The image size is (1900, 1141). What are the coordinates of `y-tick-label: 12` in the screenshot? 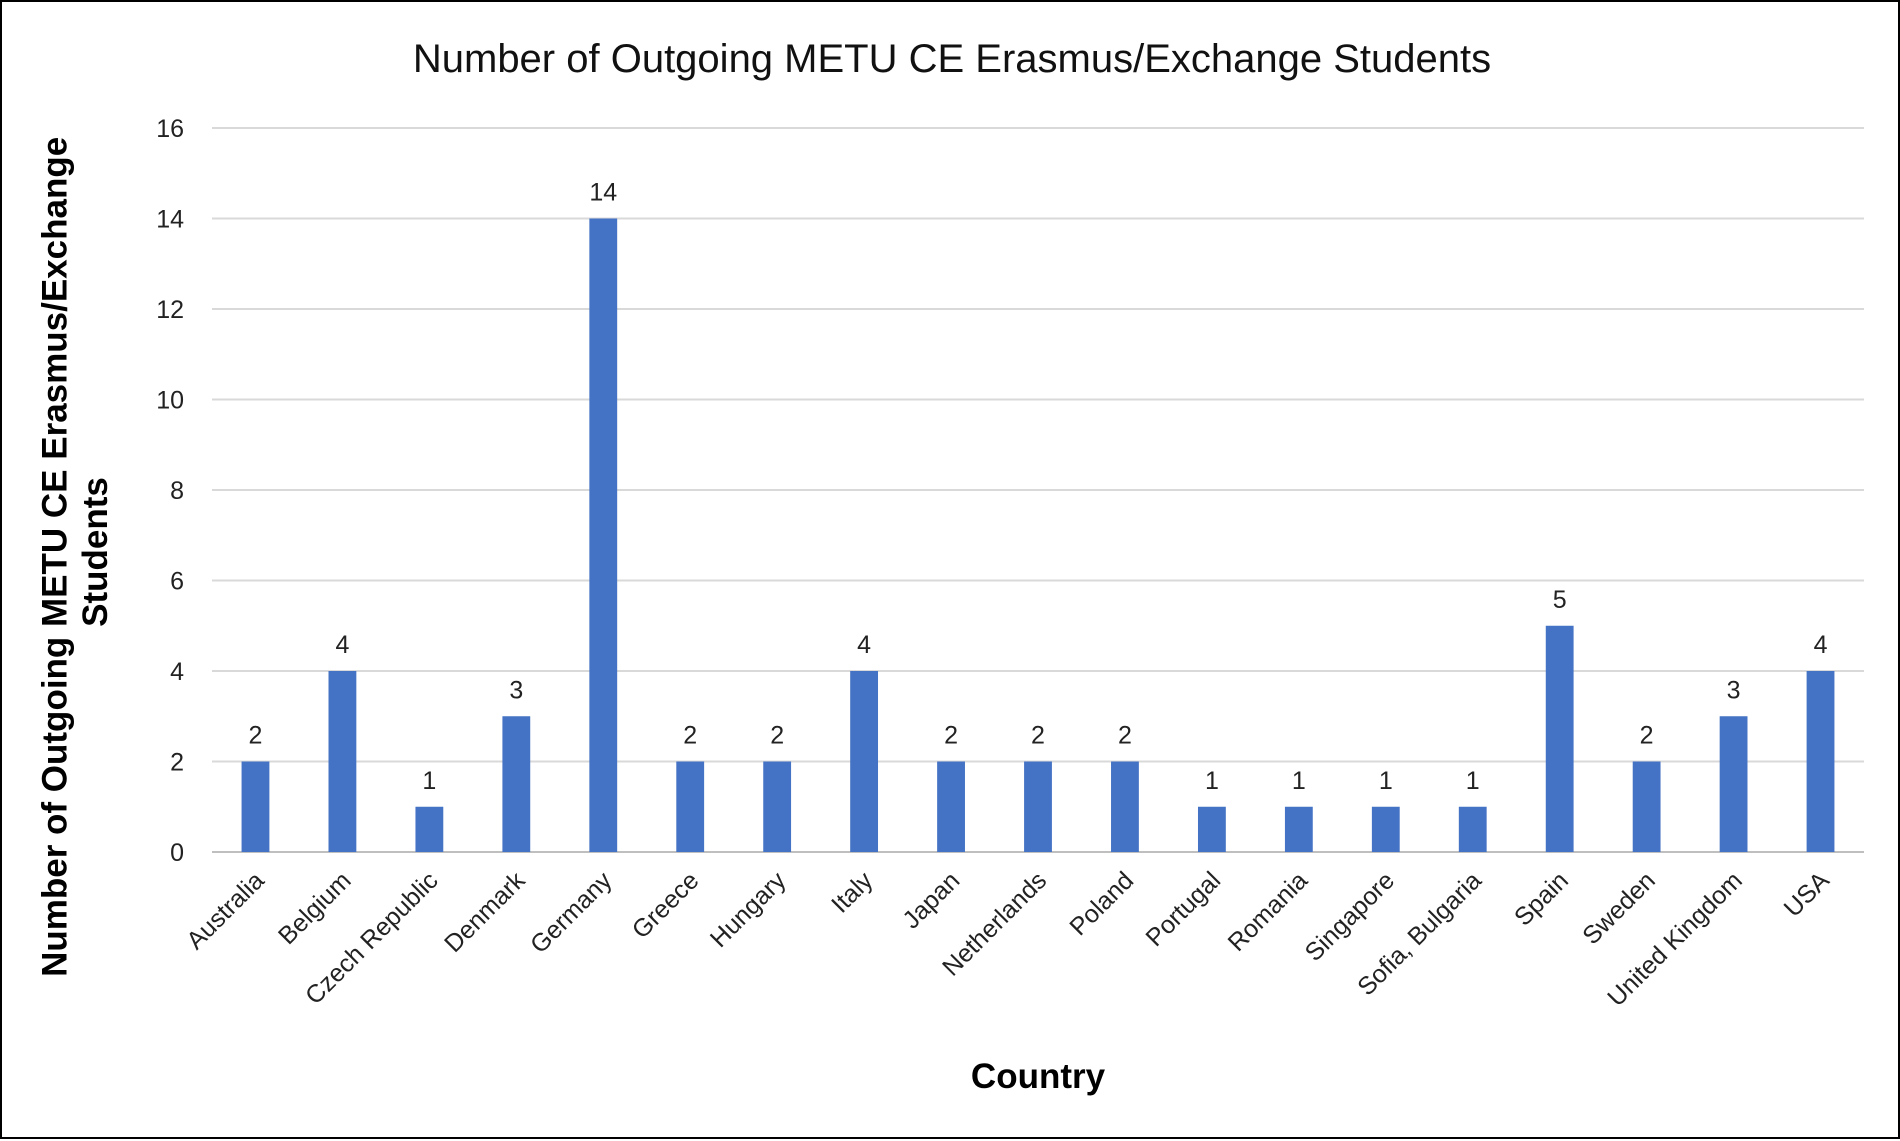 It's located at (170, 310).